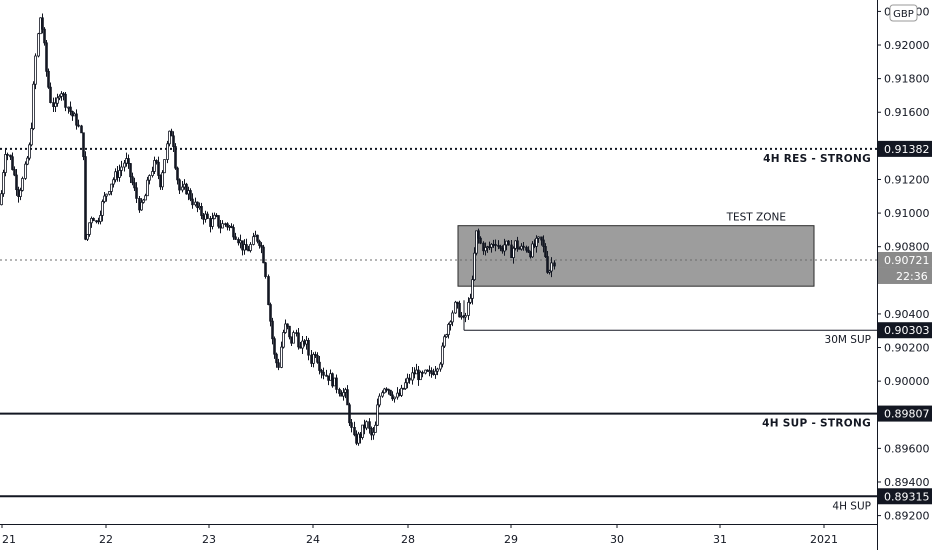 This screenshot has width=932, height=554. What do you see at coordinates (907, 496) in the screenshot?
I see `level-4h-sup-price-tag-text: 0.89315` at bounding box center [907, 496].